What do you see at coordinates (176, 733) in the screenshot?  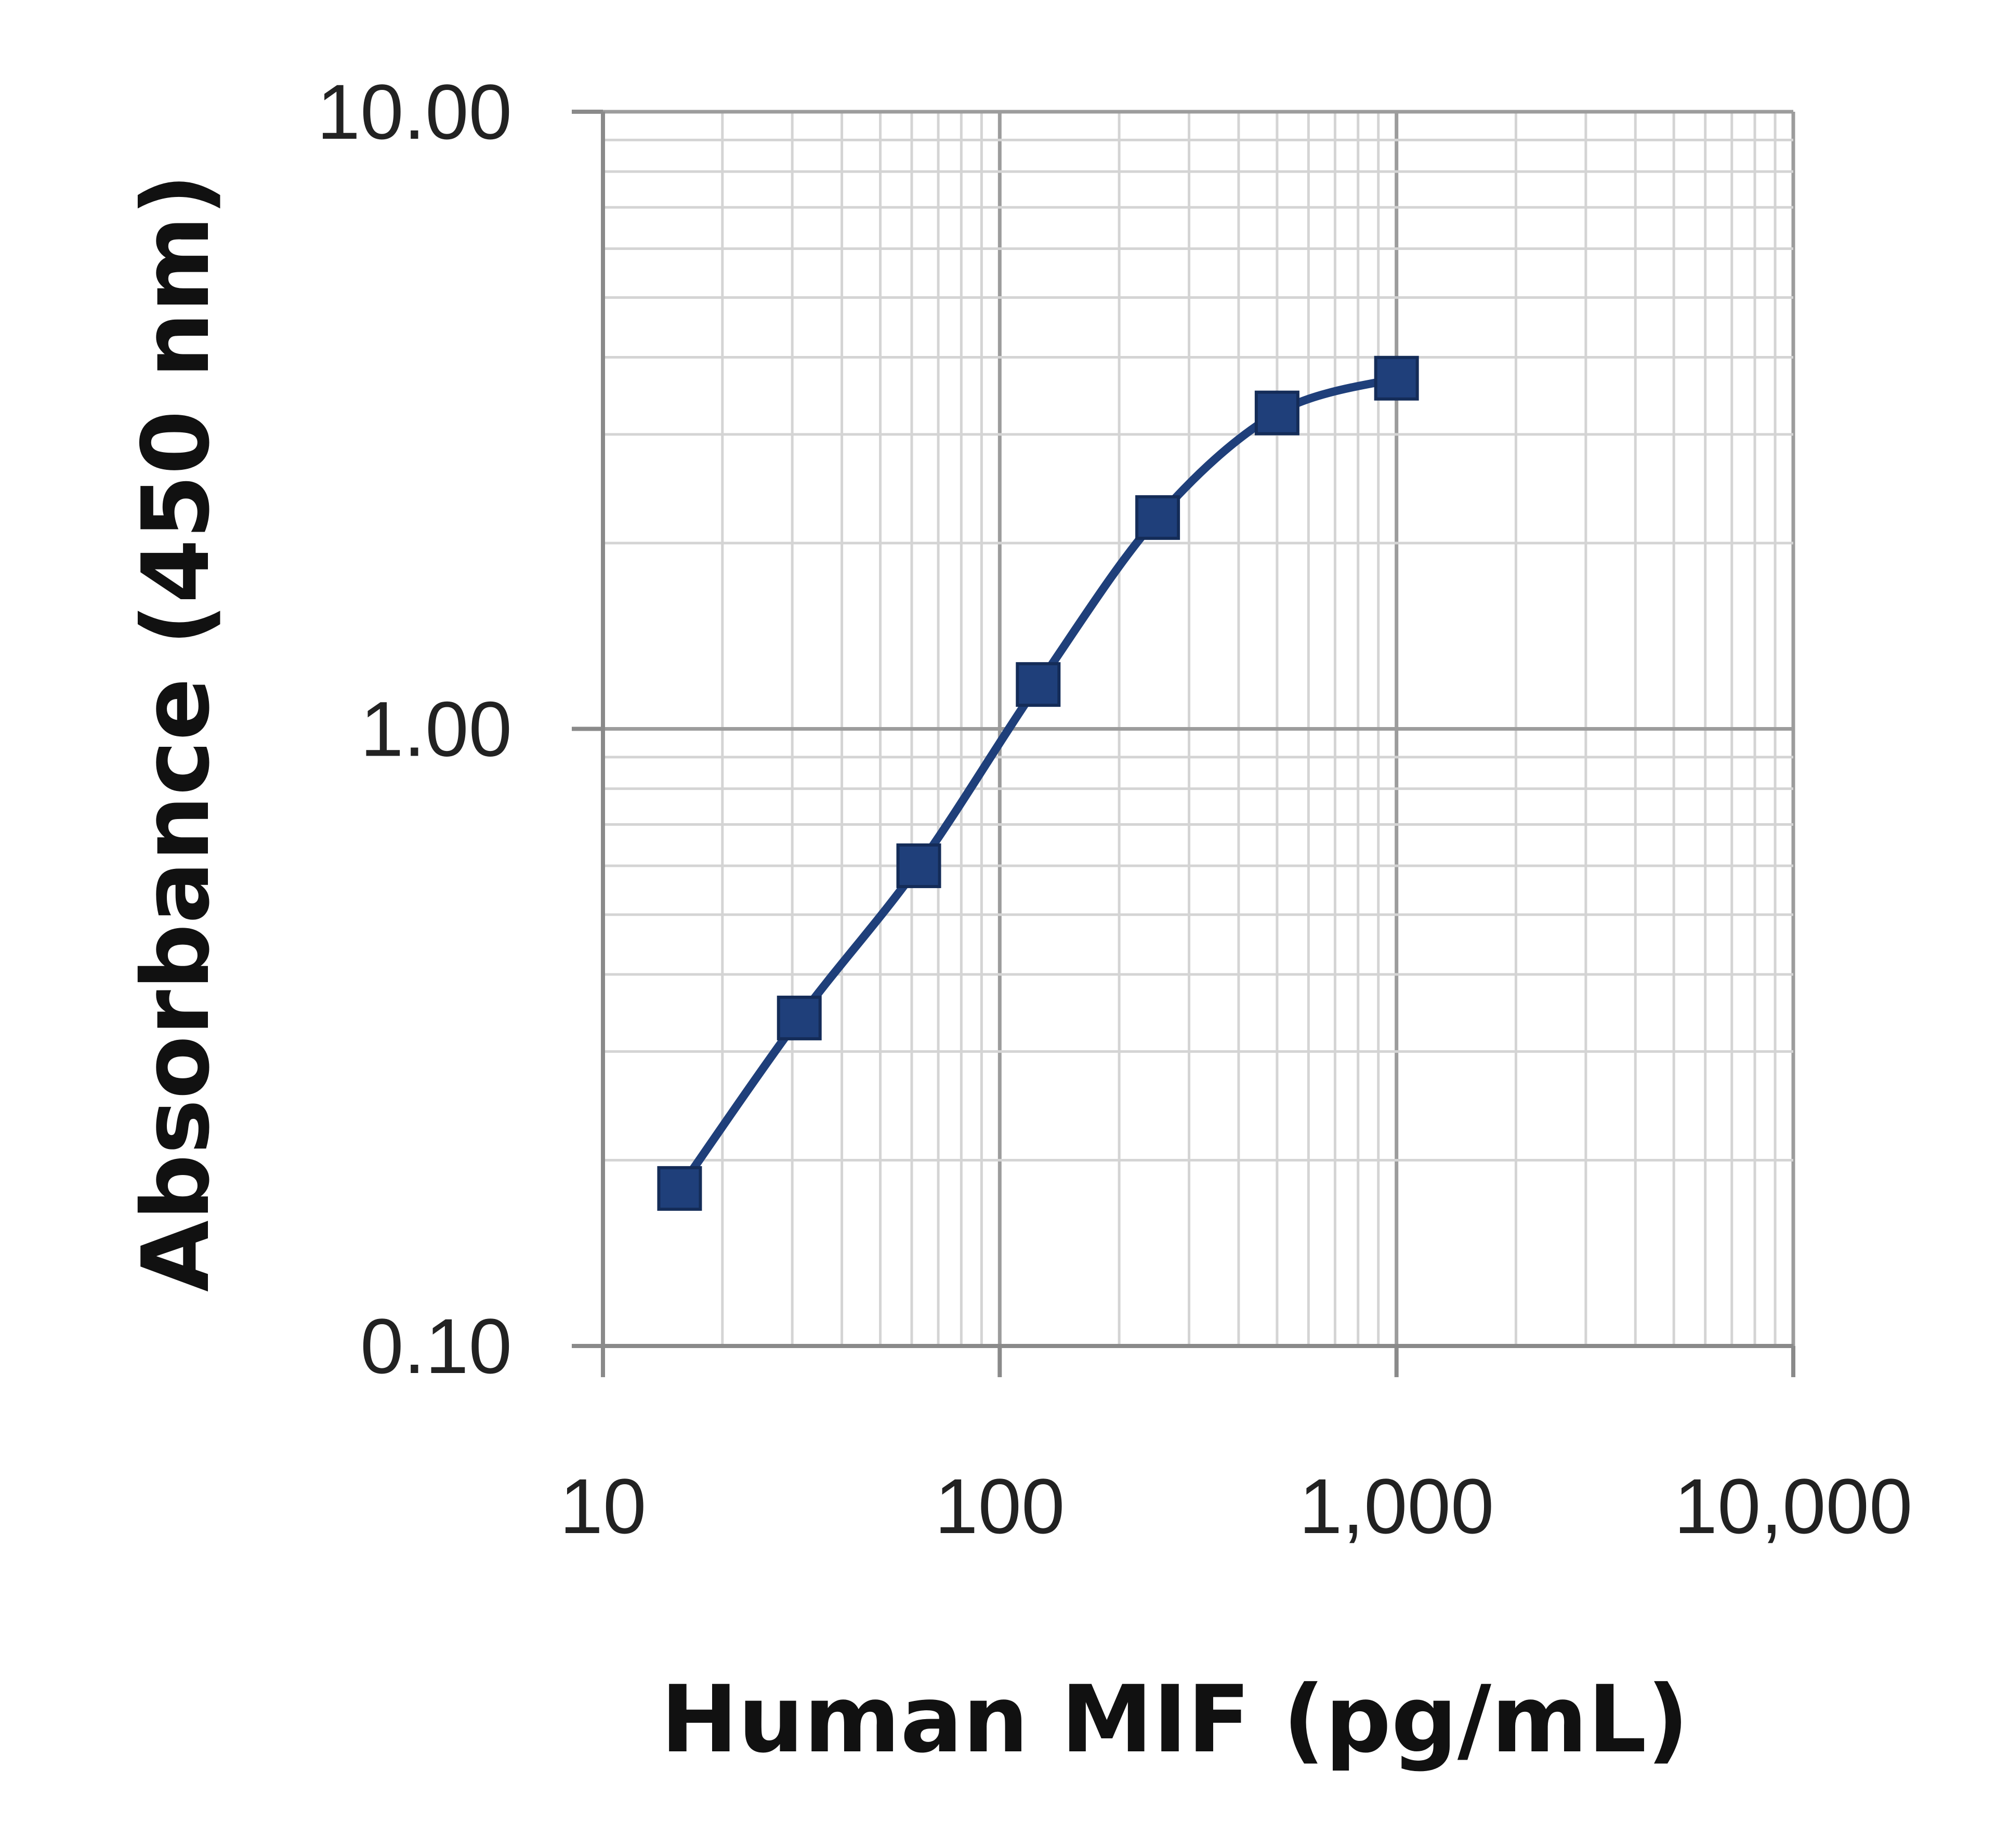 I see `y-axis-title: Absorbance (450 nm)` at bounding box center [176, 733].